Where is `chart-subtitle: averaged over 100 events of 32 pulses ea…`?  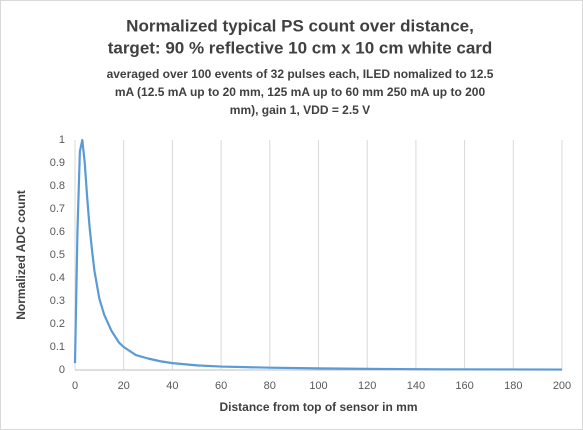
chart-subtitle: averaged over 100 events of 32 pulses ea… is located at coordinates (300, 74).